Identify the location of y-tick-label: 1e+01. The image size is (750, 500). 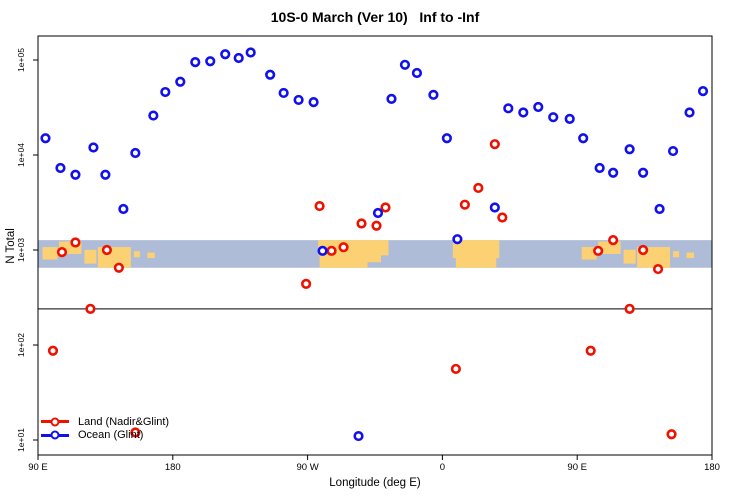
(21, 440).